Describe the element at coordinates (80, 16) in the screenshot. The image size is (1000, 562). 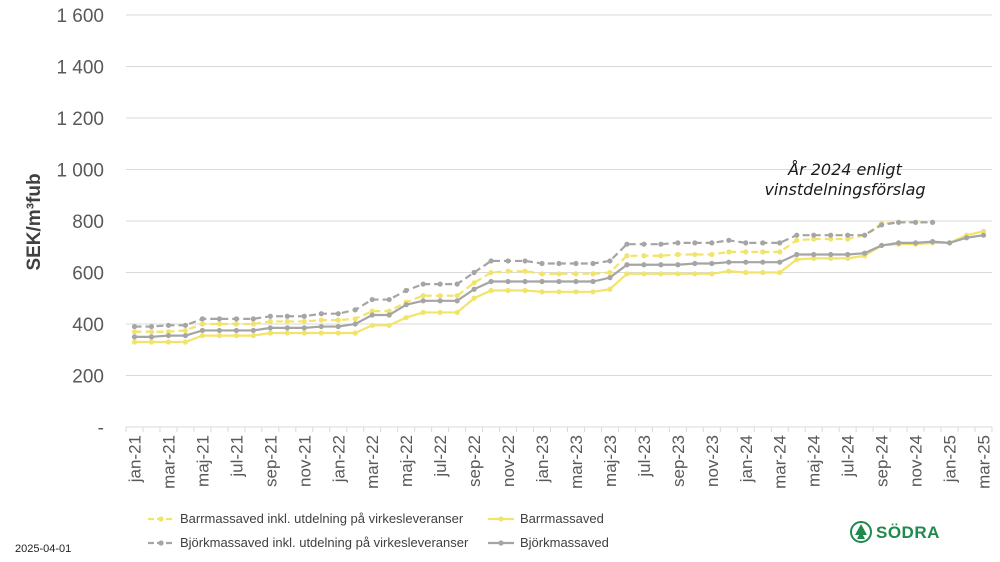
I see `y-tick-label: 1 600` at that location.